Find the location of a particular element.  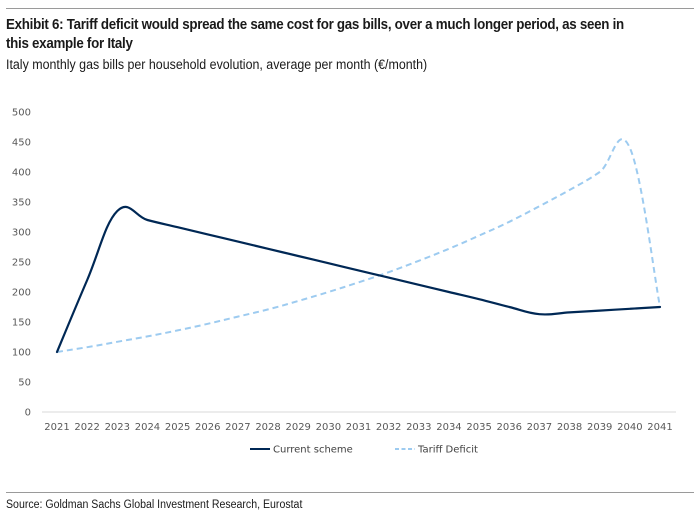

x-tick-label: 2021 is located at coordinates (56, 427).